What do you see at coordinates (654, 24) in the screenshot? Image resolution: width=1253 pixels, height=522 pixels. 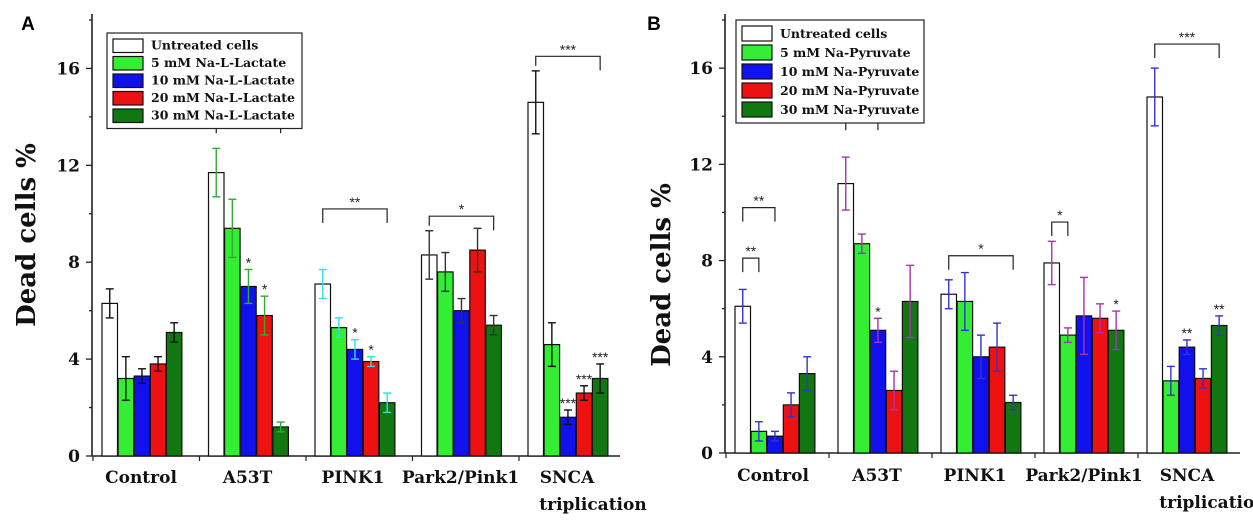 I see `panel-label: B` at bounding box center [654, 24].